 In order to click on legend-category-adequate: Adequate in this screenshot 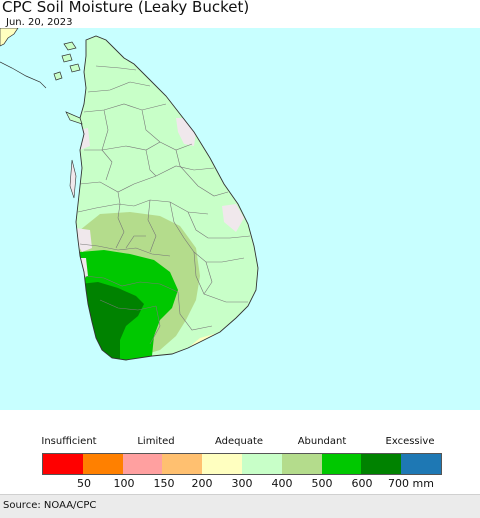, I will do `click(239, 441)`.